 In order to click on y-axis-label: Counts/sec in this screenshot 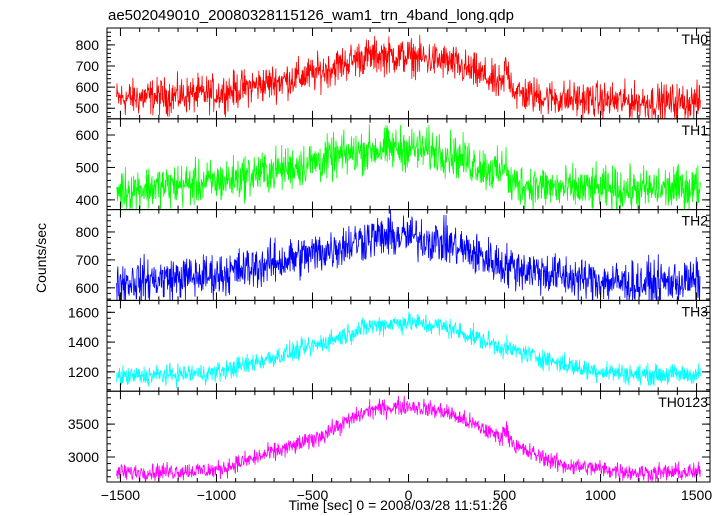, I will do `click(41, 258)`.